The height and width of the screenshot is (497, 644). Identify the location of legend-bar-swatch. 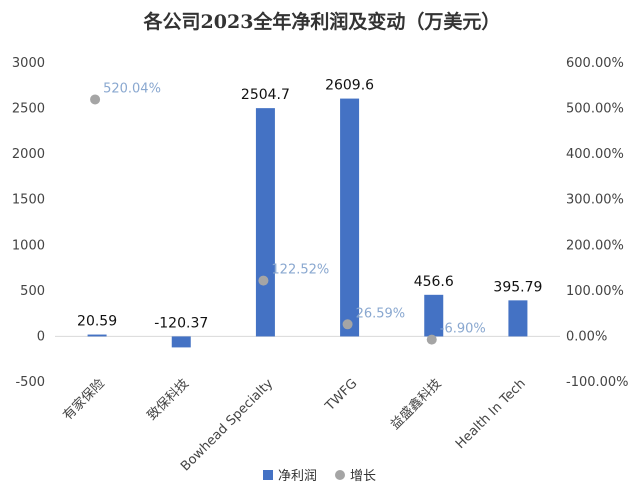
(268, 475).